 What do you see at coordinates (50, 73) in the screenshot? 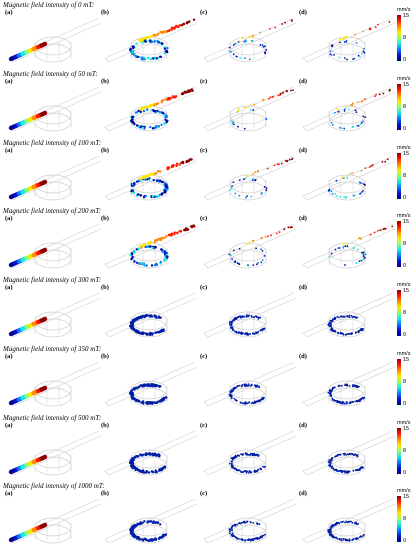
I see `row-title: Magnetic field intensity of 50 mT:` at bounding box center [50, 73].